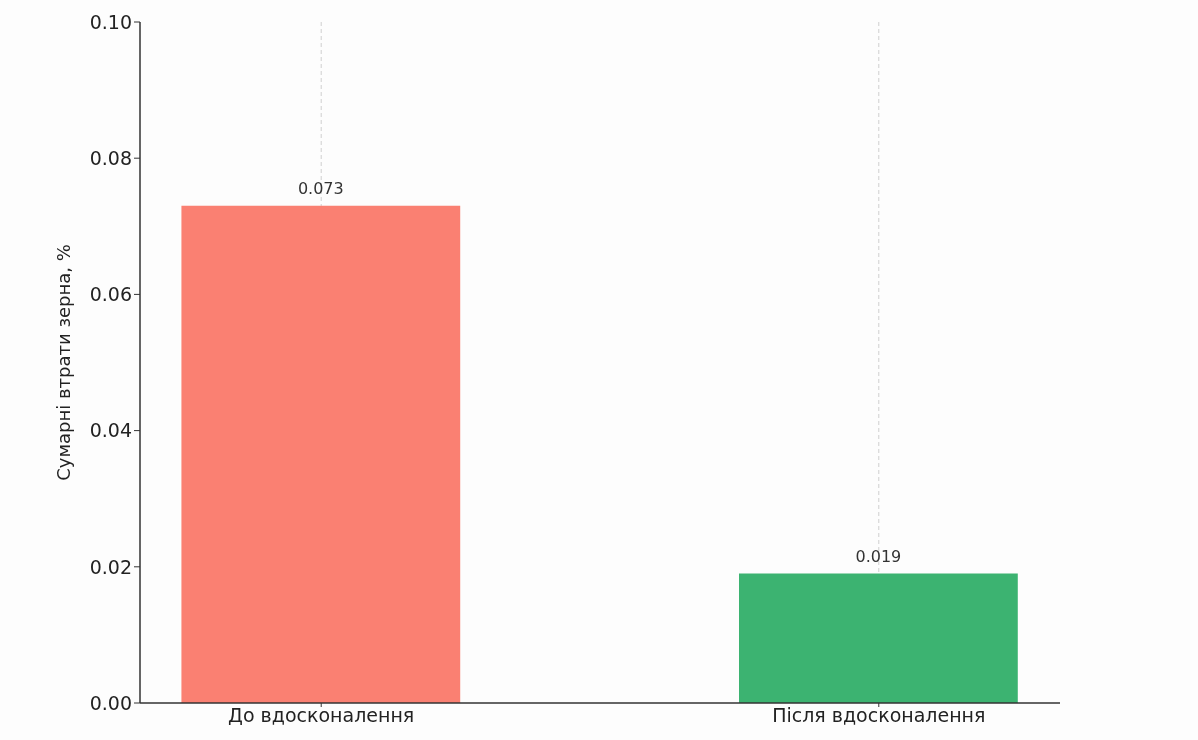  Describe the element at coordinates (110, 294) in the screenshot. I see `y-tick-label: 0.06` at that location.